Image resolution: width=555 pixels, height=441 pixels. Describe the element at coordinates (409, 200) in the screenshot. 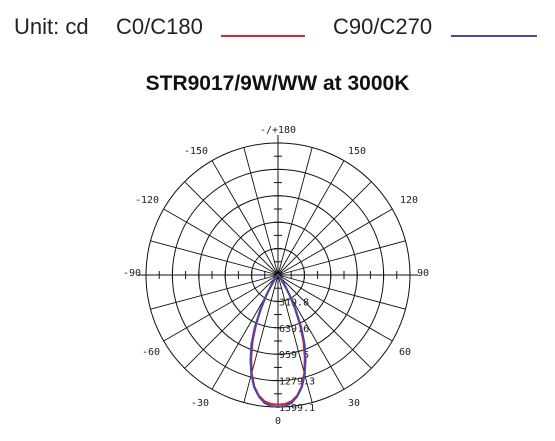

I see `angle-label: 120` at that location.